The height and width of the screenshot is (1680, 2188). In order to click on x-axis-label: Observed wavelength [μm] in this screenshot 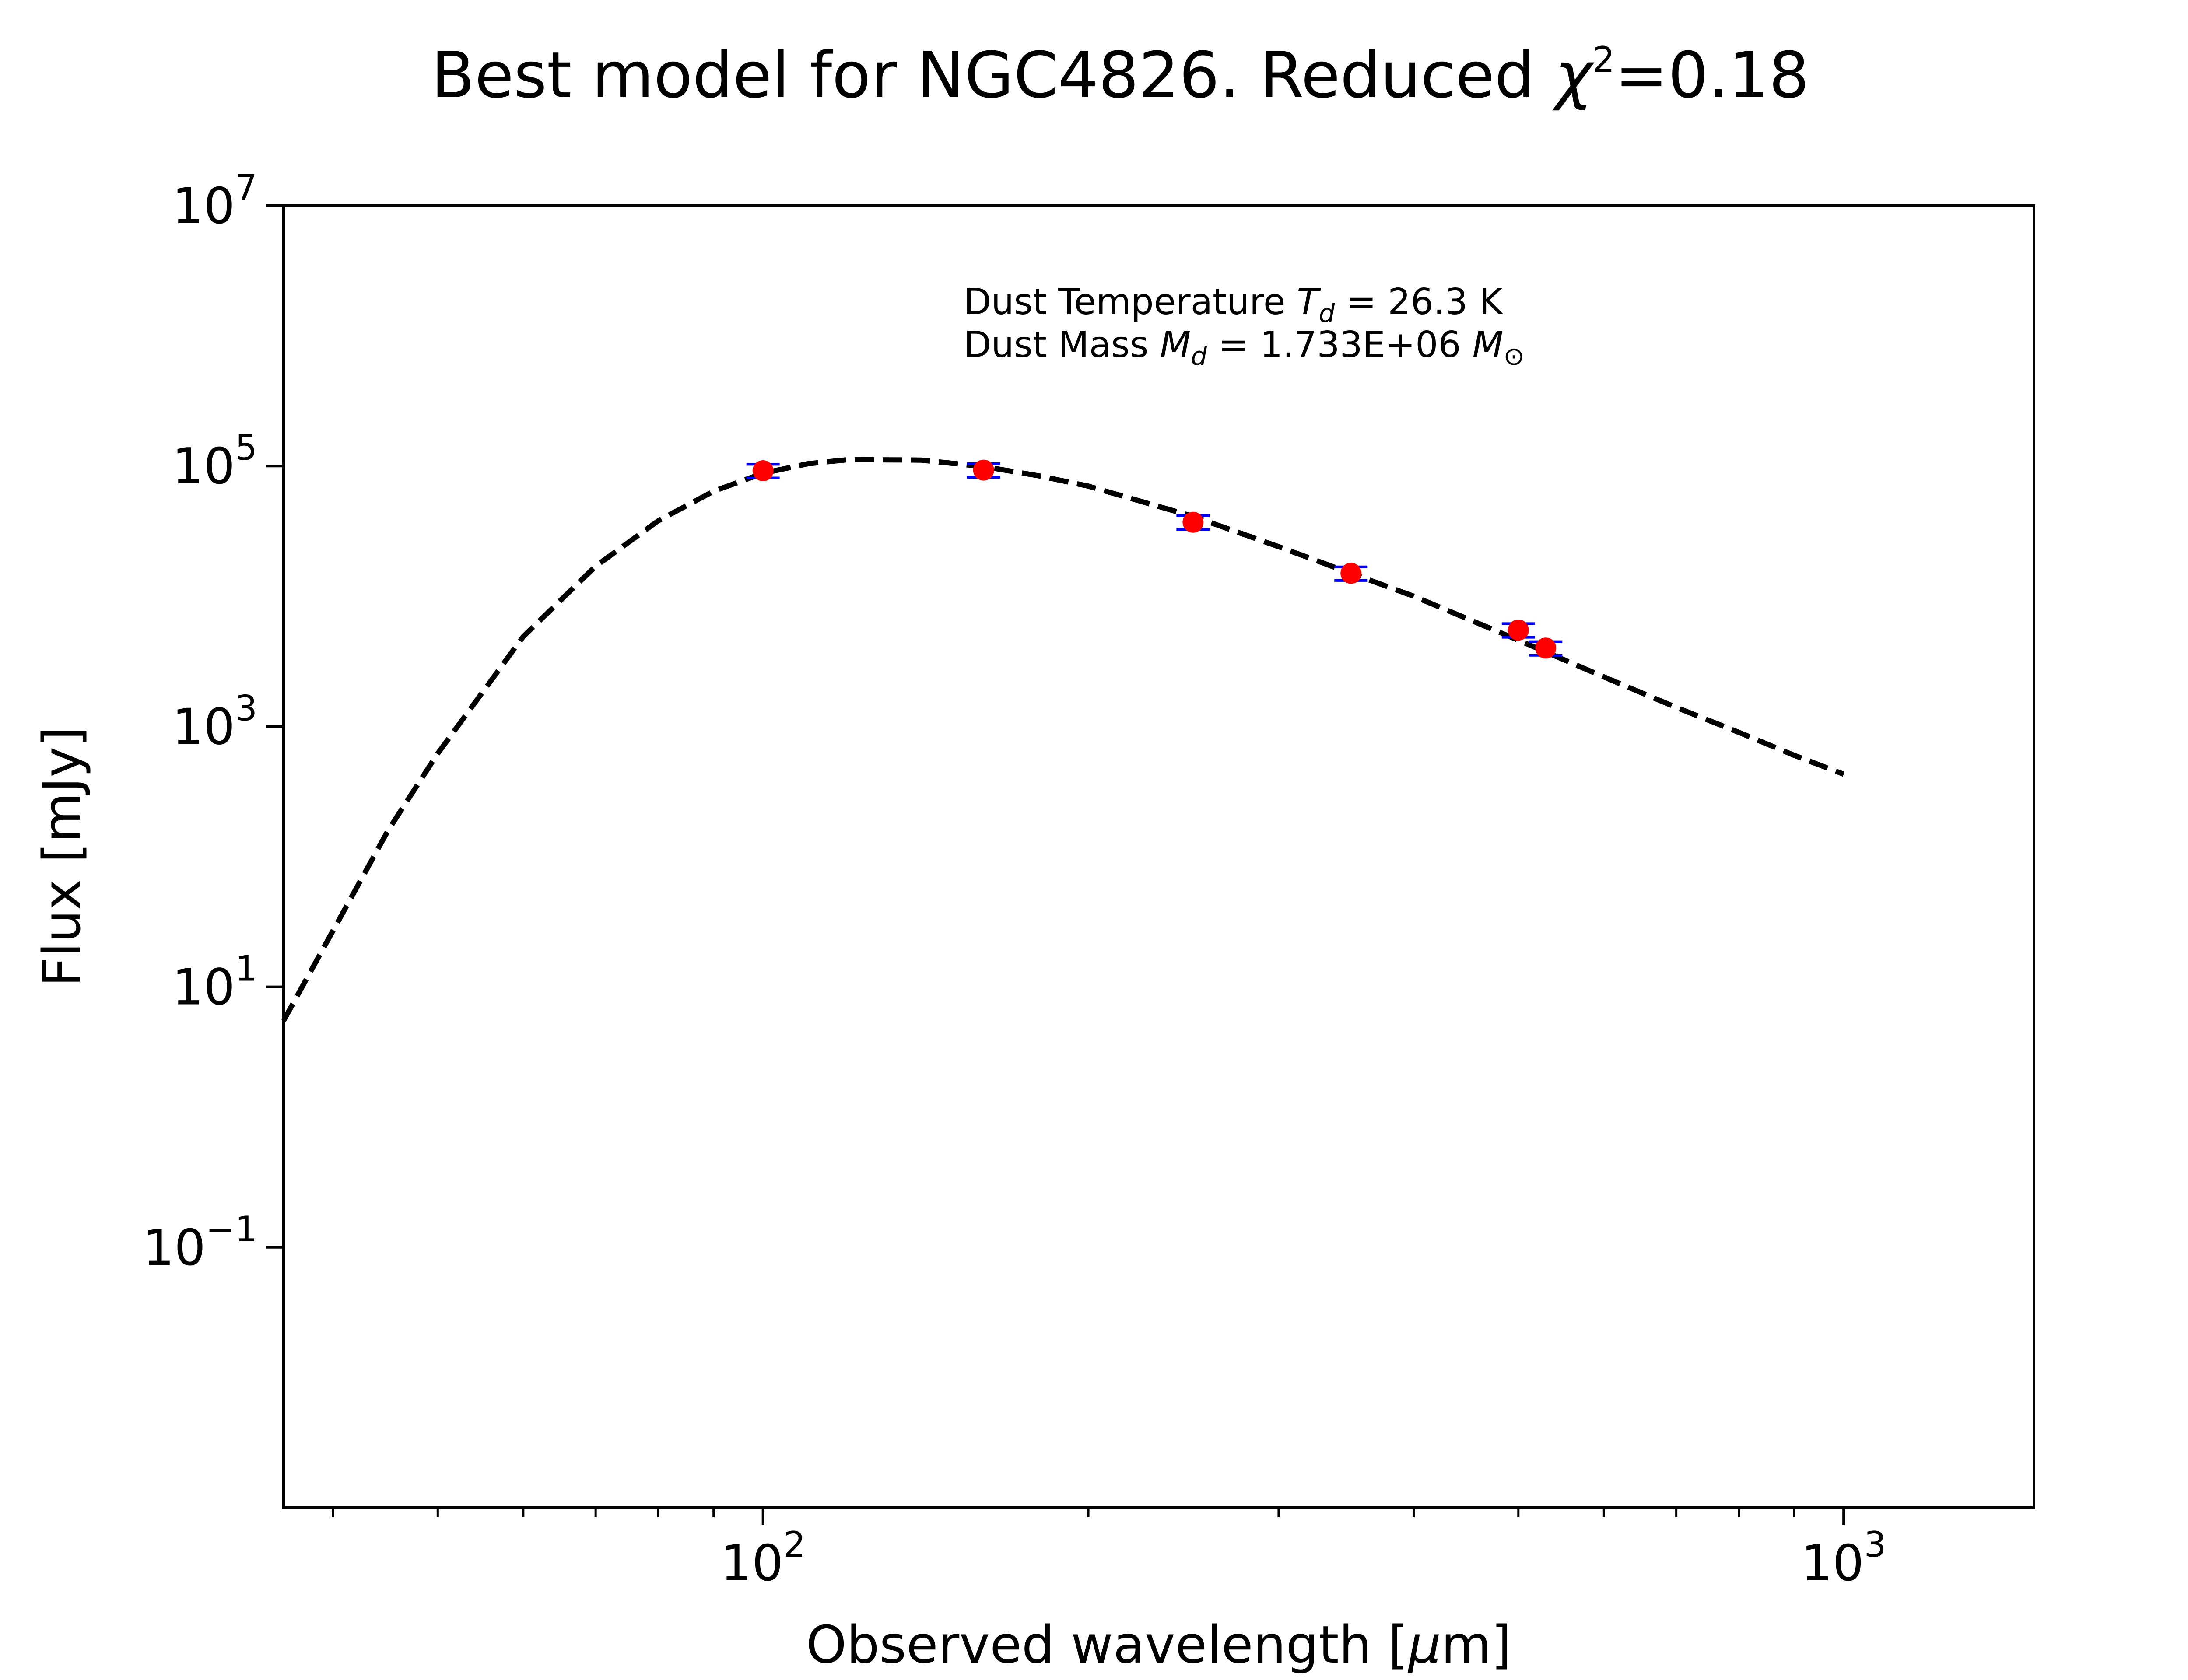, I will do `click(1158, 1644)`.